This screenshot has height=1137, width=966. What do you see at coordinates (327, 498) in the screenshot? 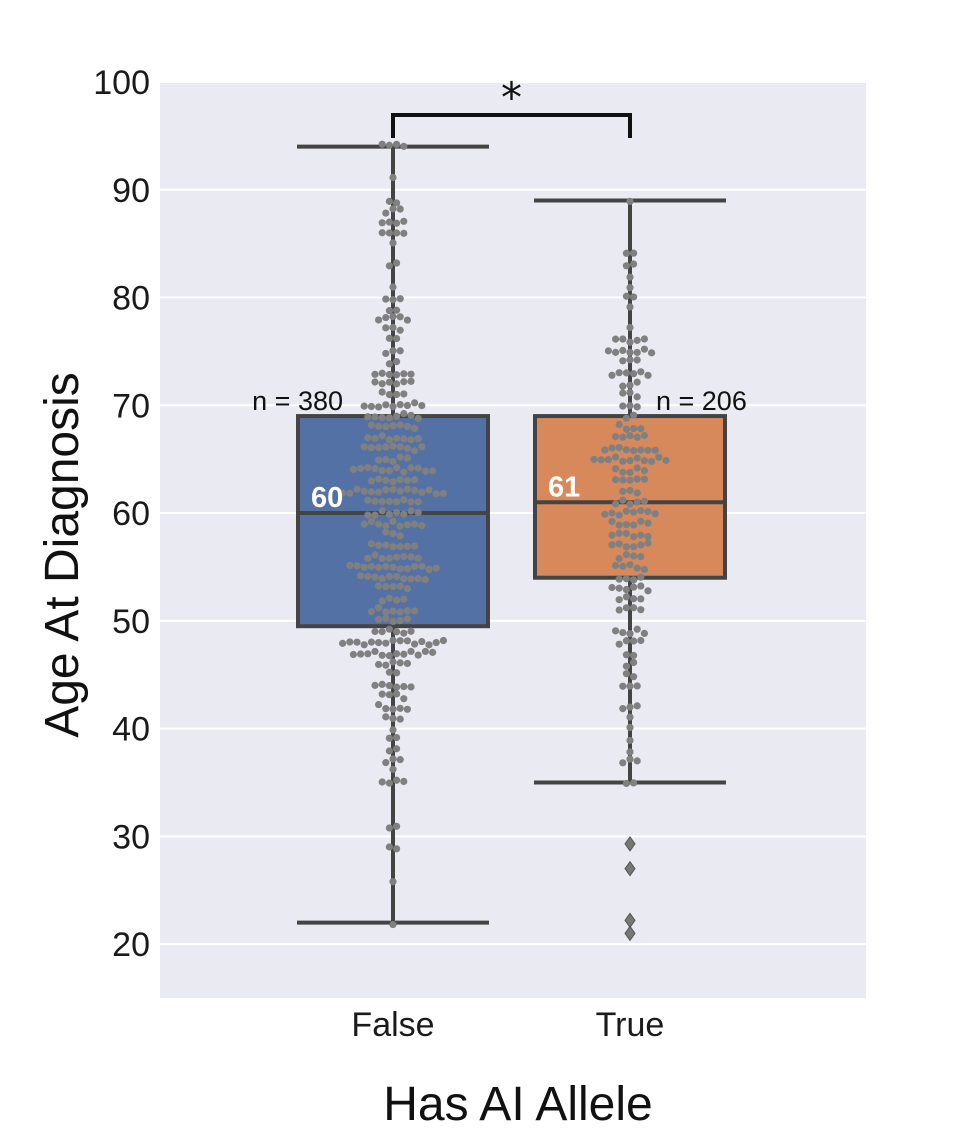
I see `median-label: 60` at bounding box center [327, 498].